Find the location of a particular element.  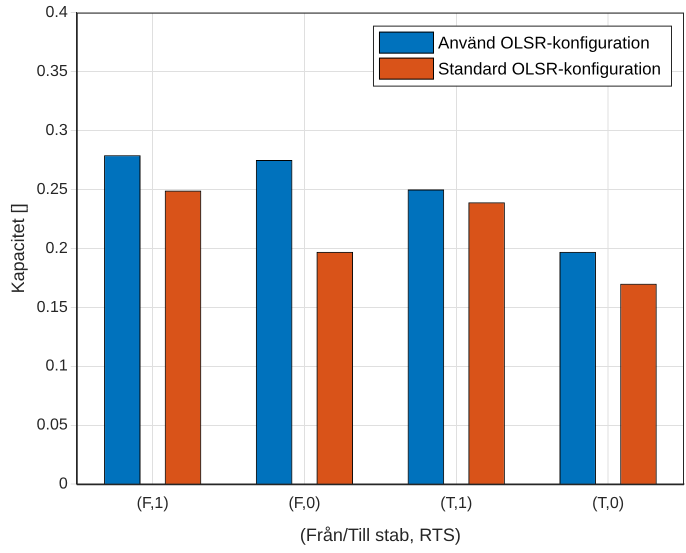

x-tick-label: (T,1) is located at coordinates (456, 503).